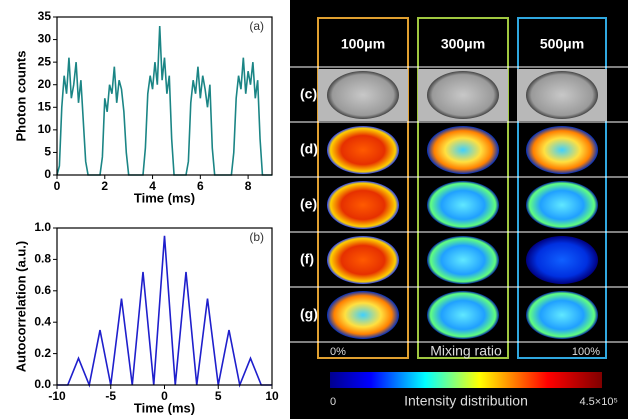 The height and width of the screenshot is (419, 628). I want to click on y-axis-title: Autocorrelation (a.u.), so click(20, 306).